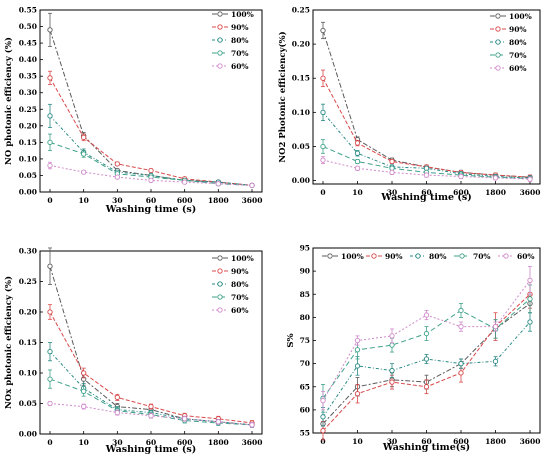 The height and width of the screenshot is (466, 550). I want to click on y-tick-label: 85, so click(305, 294).